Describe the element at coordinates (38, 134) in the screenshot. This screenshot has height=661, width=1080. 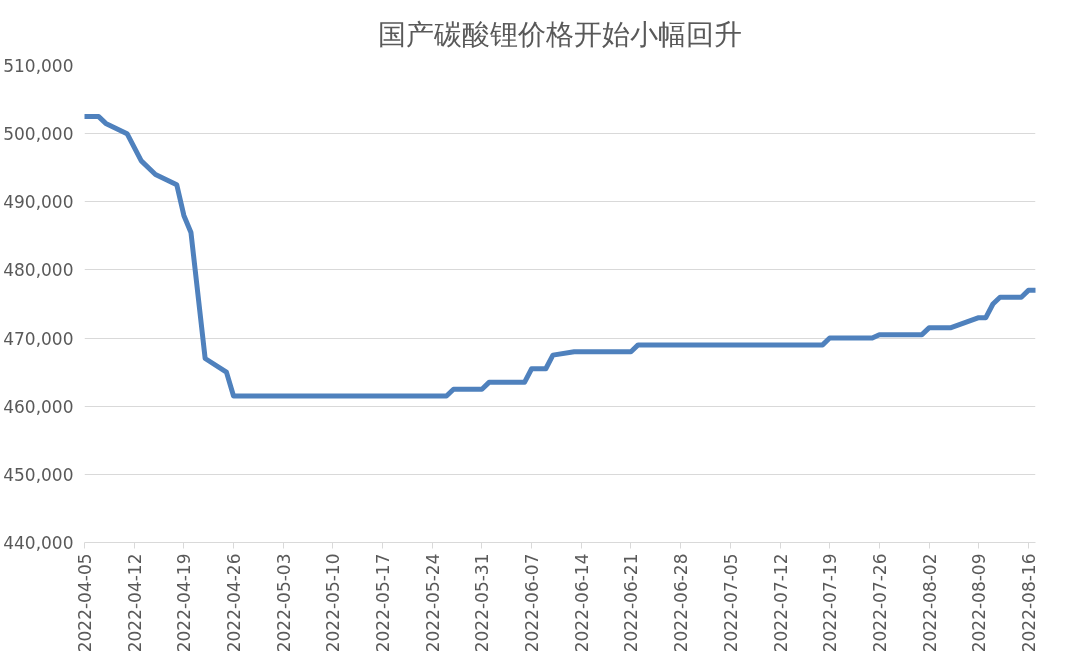
I see `y-tick-label: 500,000` at that location.